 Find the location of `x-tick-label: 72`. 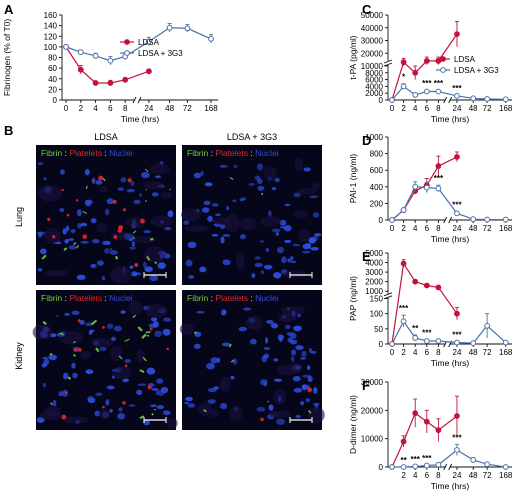

x-tick-label: 72 is located at coordinates (187, 108).